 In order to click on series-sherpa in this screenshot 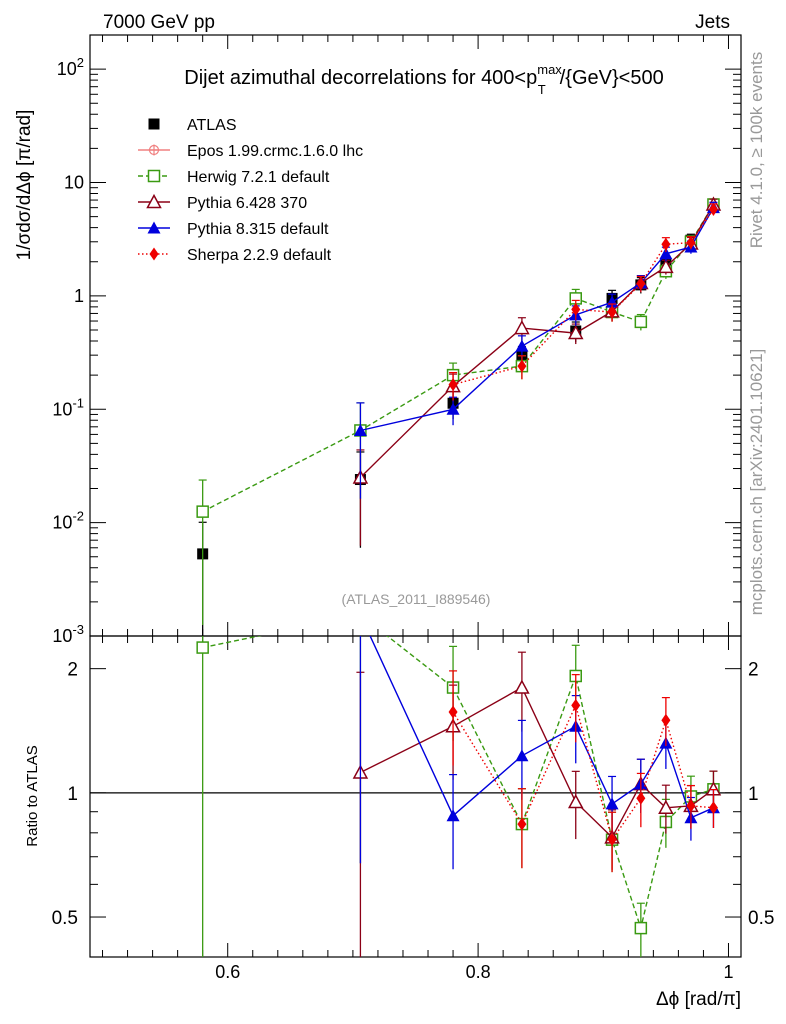, I will do `click(583, 301)`.